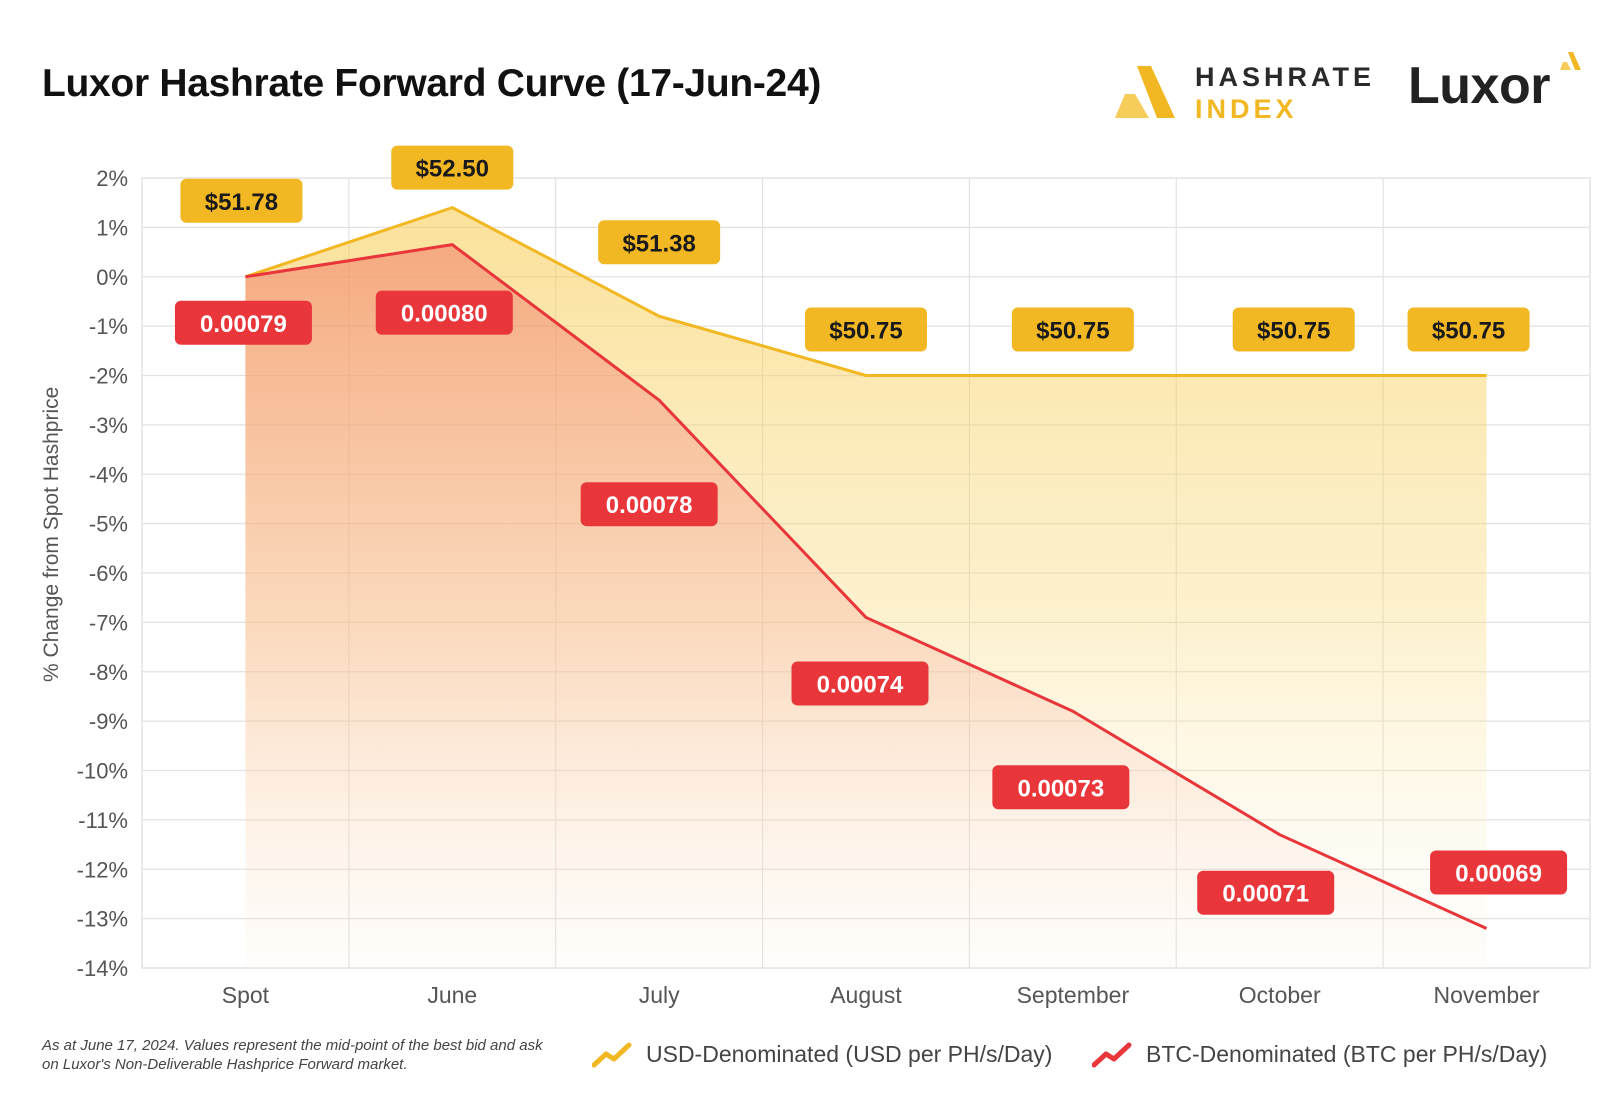 The image size is (1624, 1093). What do you see at coordinates (1285, 77) in the screenshot?
I see `hashrate-index-logo-line1: HASHRATE` at bounding box center [1285, 77].